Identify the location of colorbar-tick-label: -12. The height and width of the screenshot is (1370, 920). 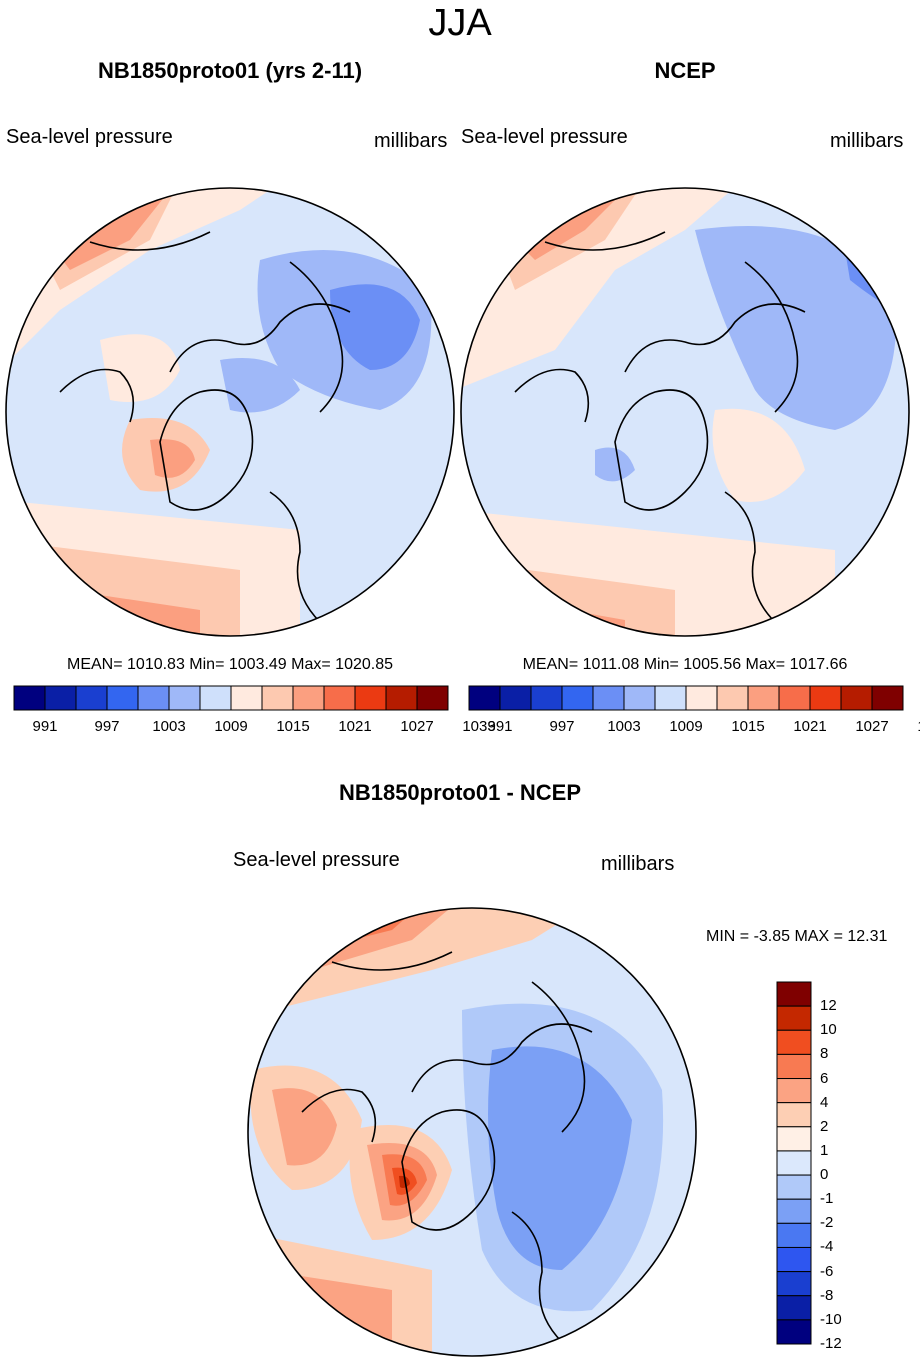
(831, 1343).